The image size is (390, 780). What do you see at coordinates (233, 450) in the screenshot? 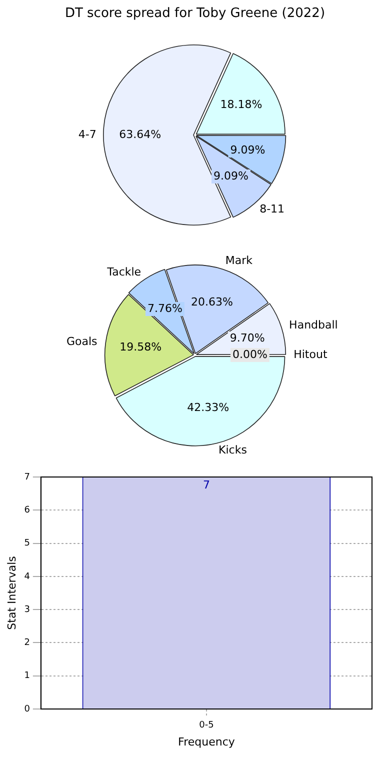
I see `slice-label: Kicks` at bounding box center [233, 450].